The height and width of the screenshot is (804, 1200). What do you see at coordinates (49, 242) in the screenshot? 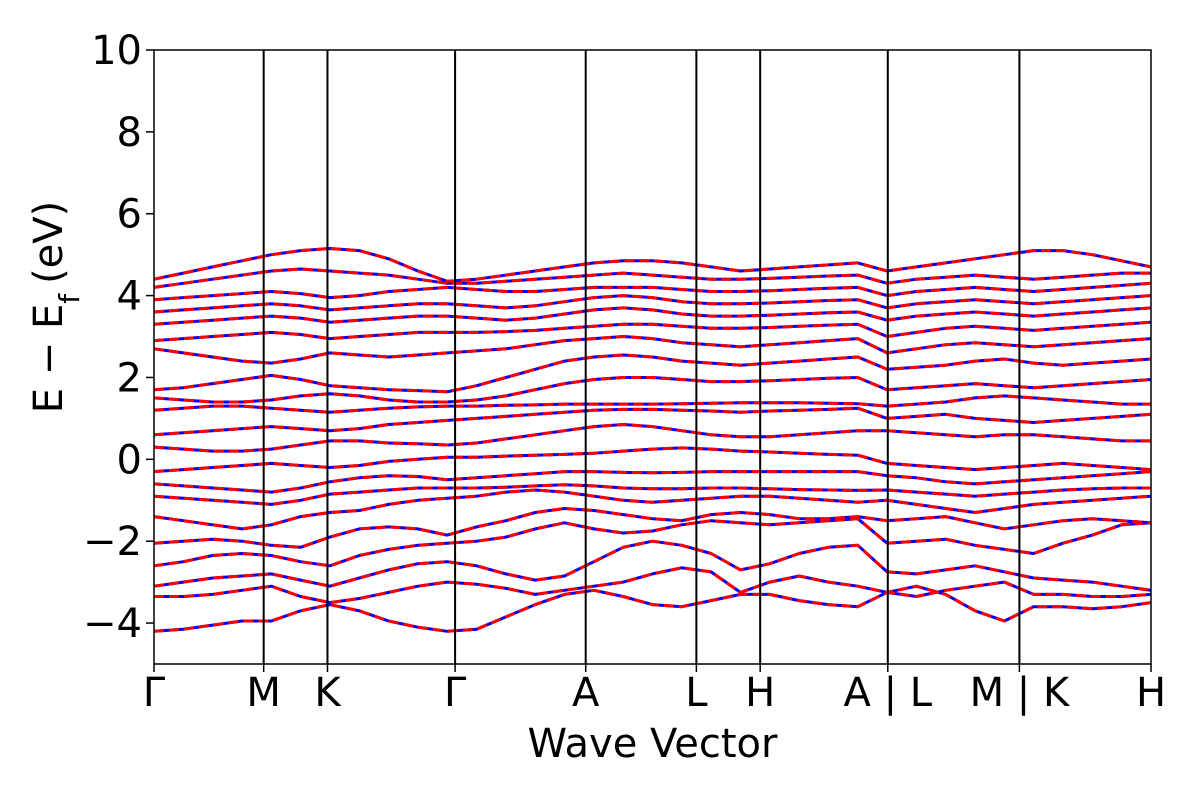
I see `y-axis-title-unit: (eV)` at bounding box center [49, 242].